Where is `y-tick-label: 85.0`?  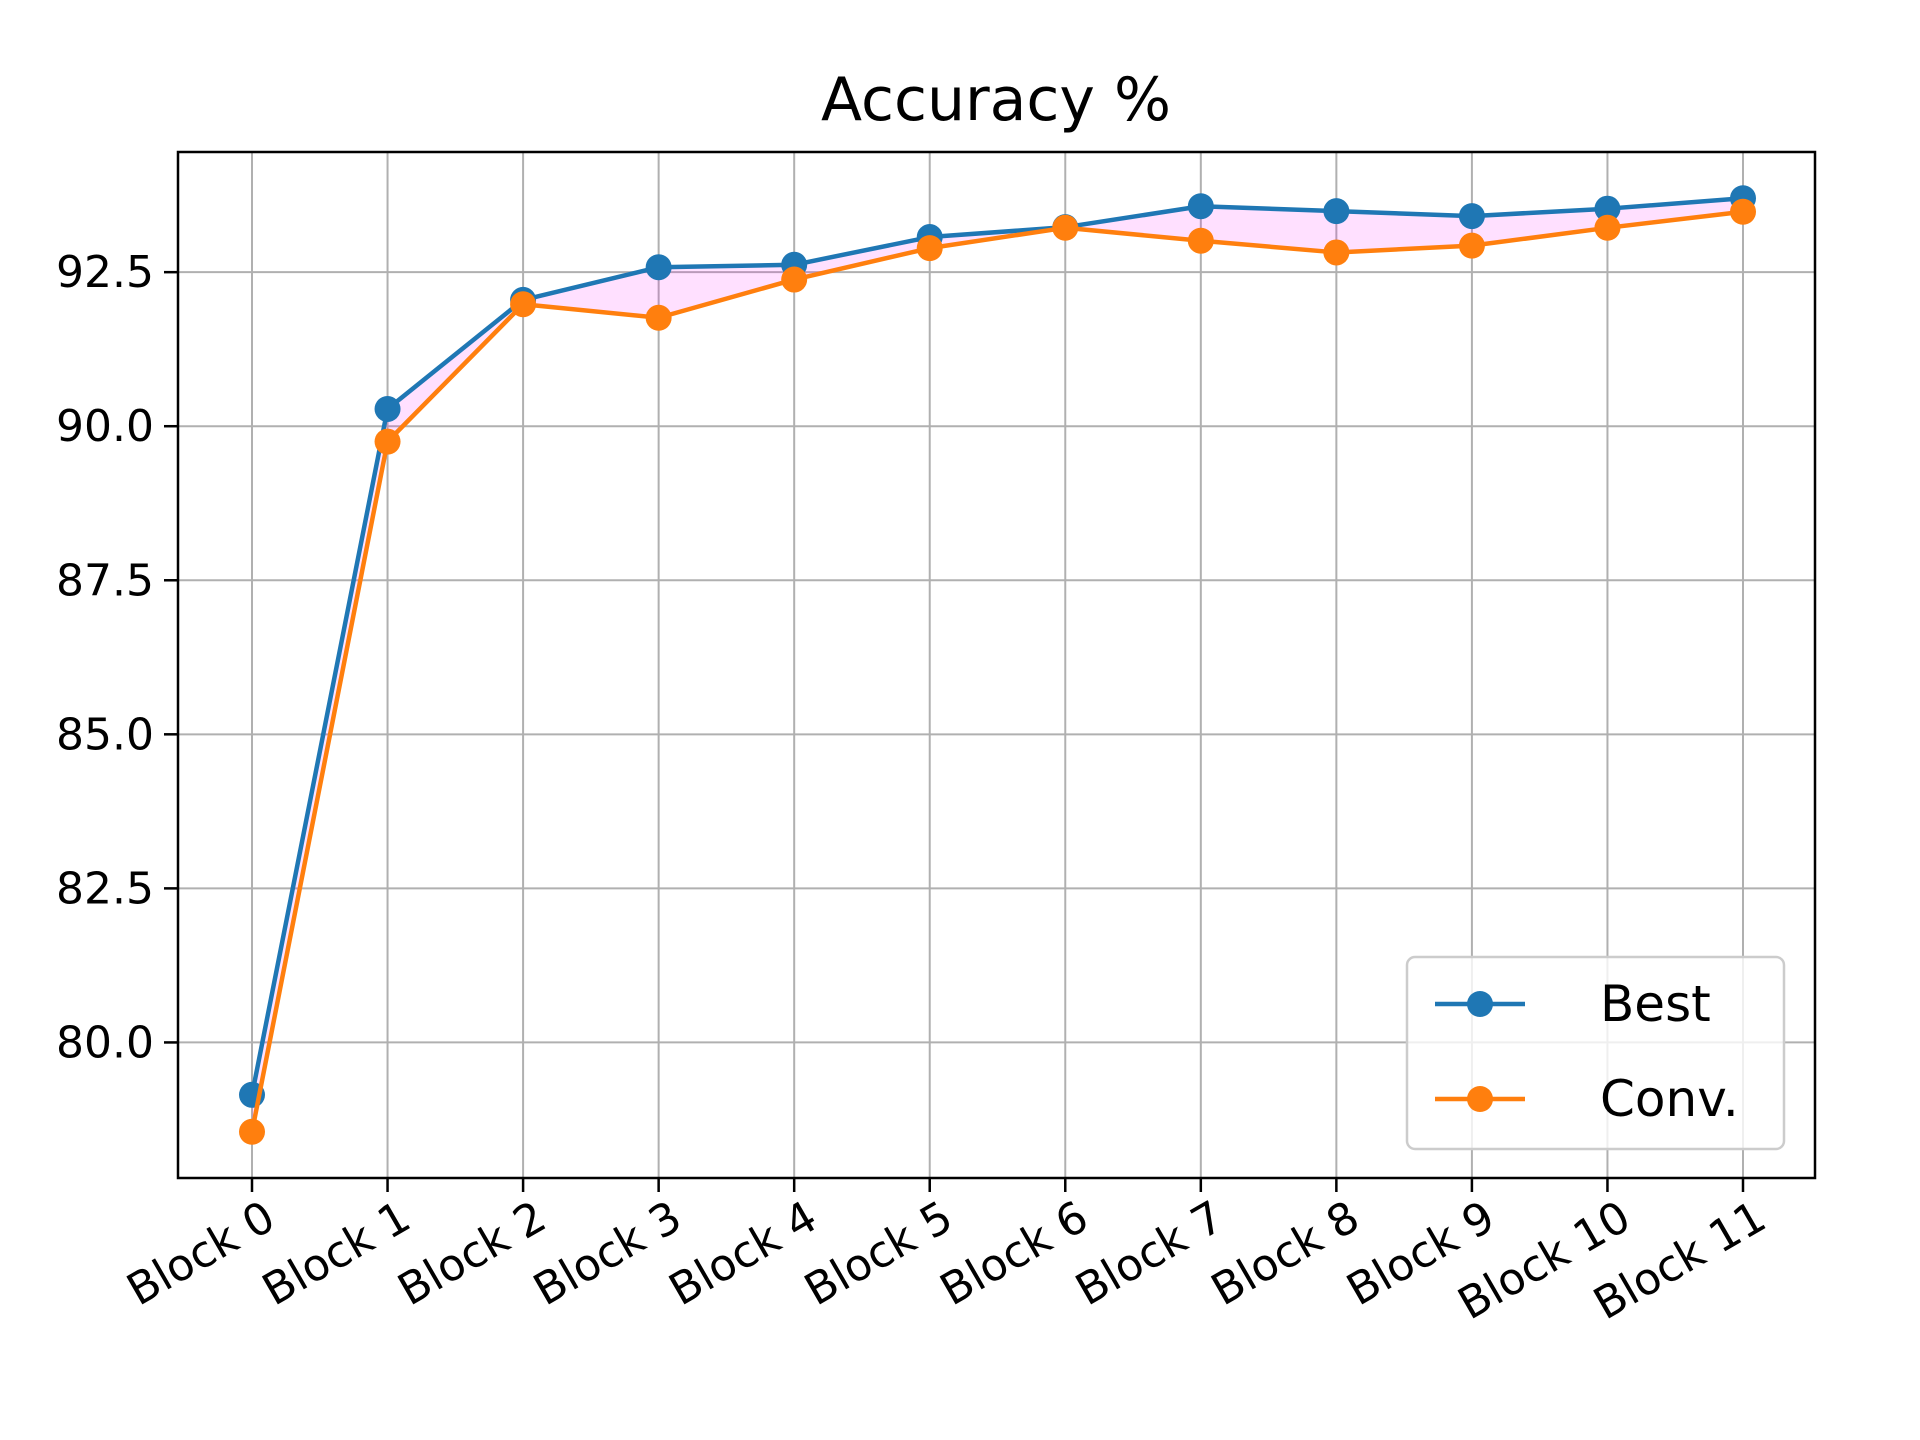 y-tick-label: 85.0 is located at coordinates (105, 734).